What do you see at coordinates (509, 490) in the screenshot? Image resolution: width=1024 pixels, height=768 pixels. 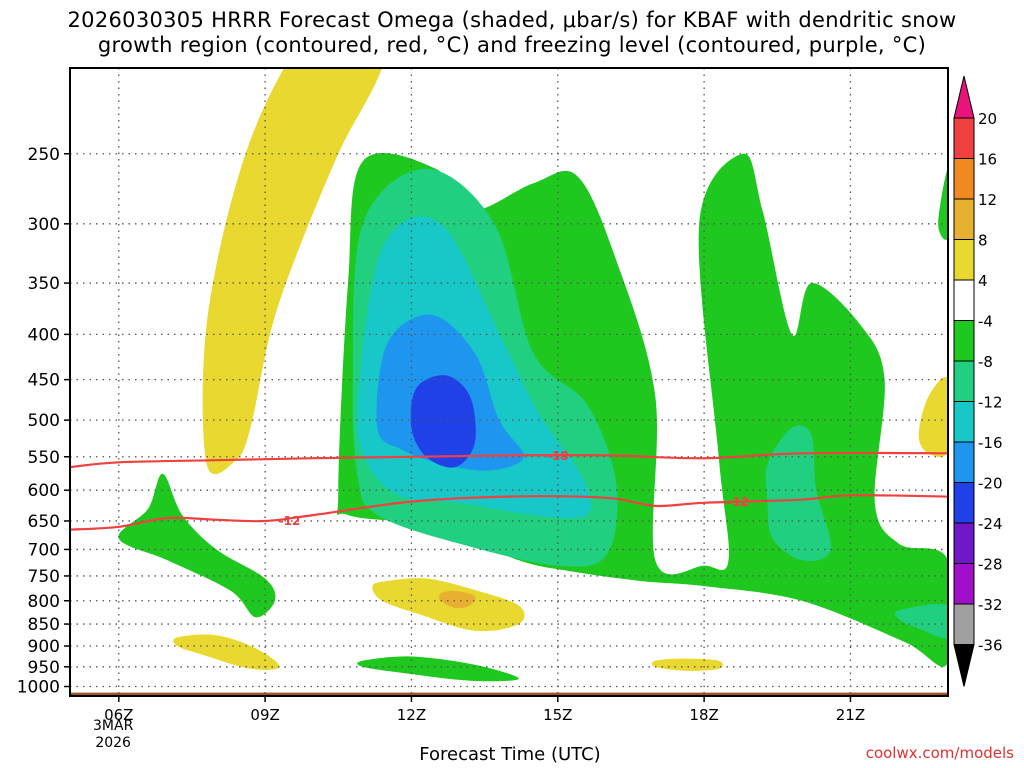 I see `contour-lines: -18 -12 -12` at bounding box center [509, 490].